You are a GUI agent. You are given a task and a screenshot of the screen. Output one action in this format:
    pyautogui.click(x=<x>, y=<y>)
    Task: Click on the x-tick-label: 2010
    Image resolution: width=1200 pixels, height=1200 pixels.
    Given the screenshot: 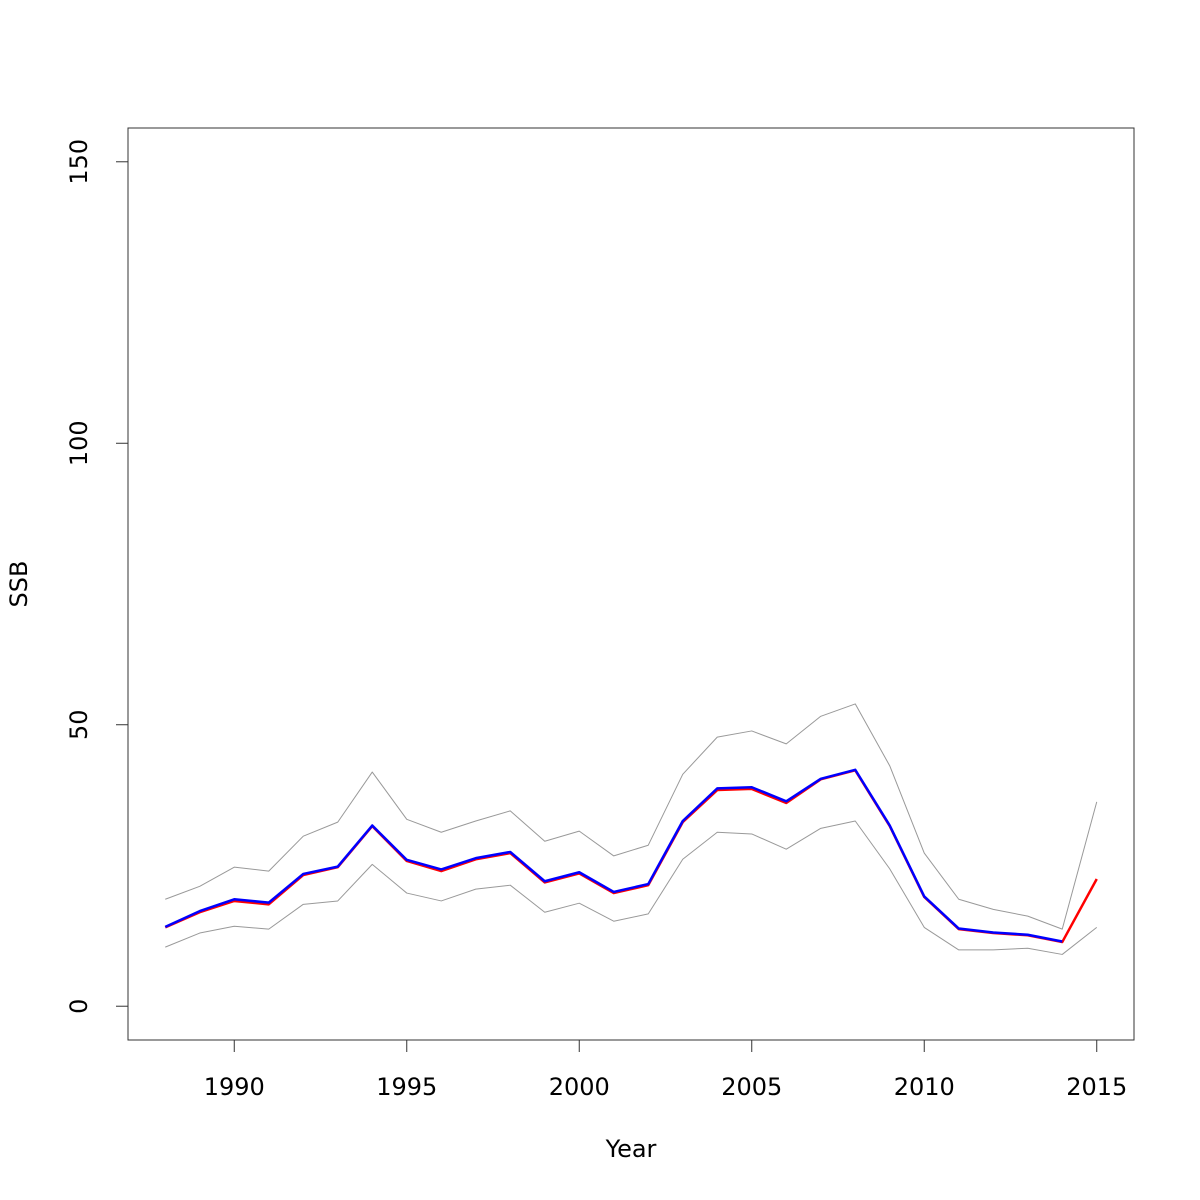 What is the action you would take?
    pyautogui.click(x=924, y=1087)
    